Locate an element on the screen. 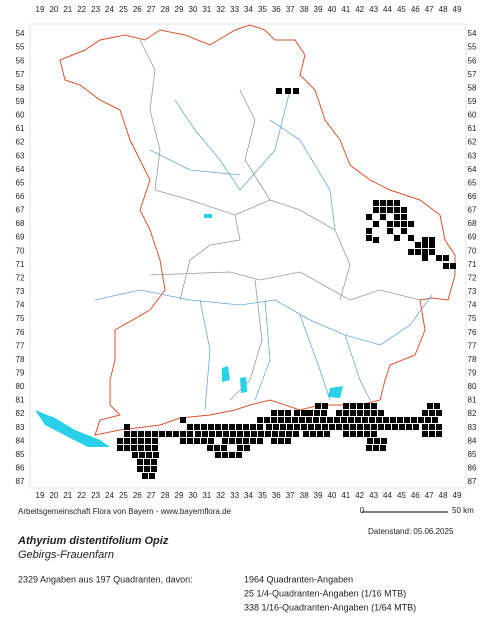 This screenshot has width=500, height=625. row-label: 72 is located at coordinates (20, 277).